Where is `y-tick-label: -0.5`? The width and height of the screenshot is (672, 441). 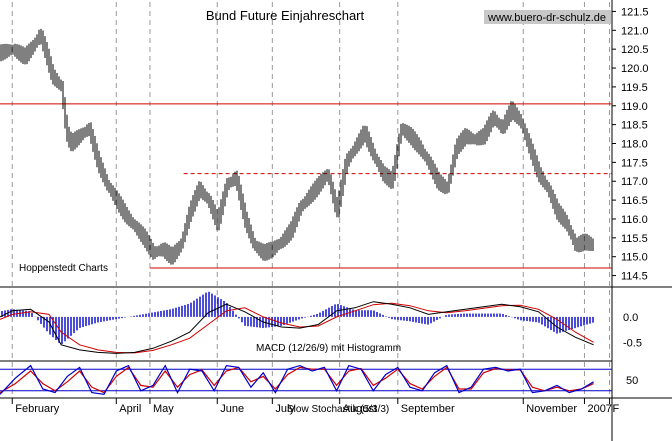 y-tick-label: -0.5 is located at coordinates (632, 343).